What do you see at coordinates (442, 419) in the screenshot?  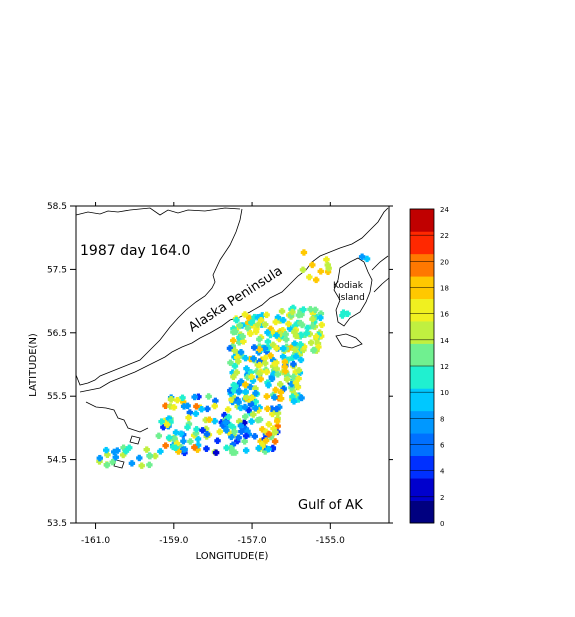 I see `colorbar-label: 8` at bounding box center [442, 419].